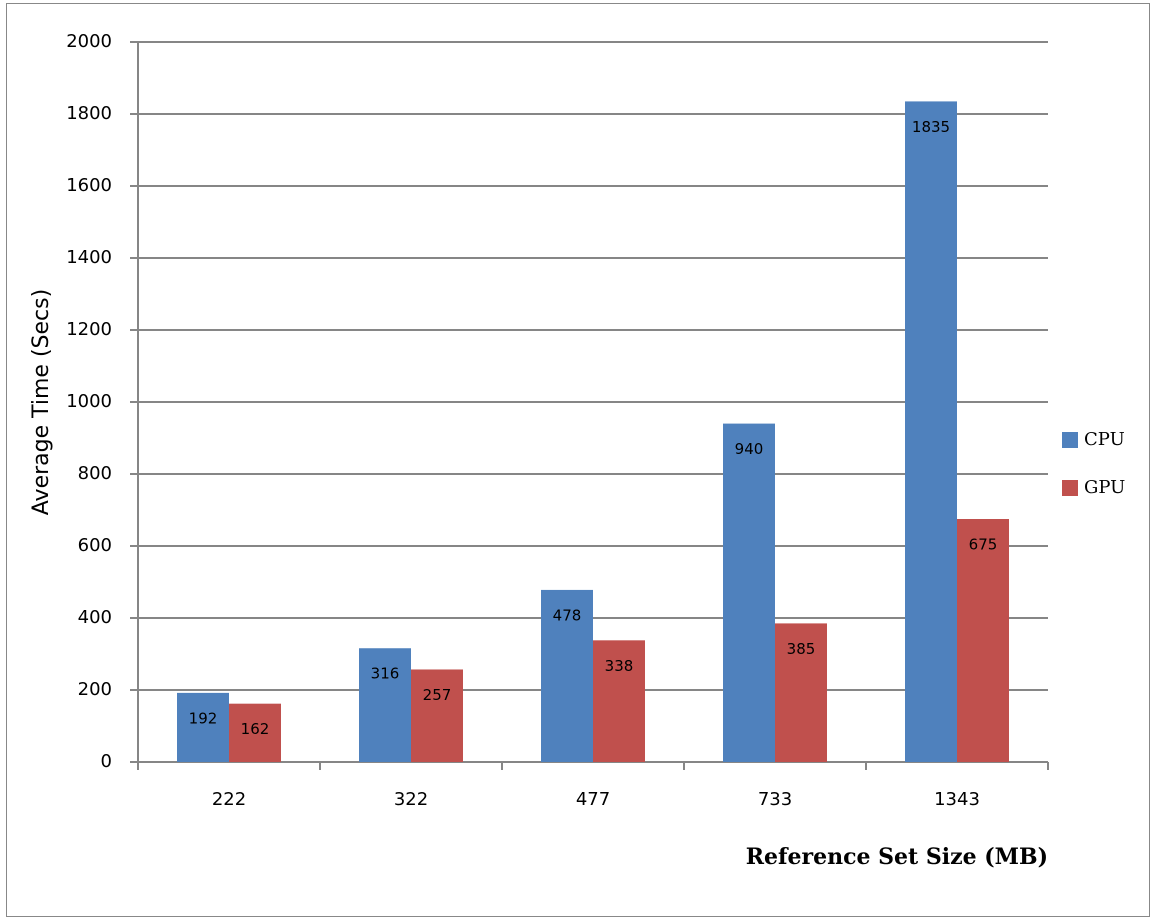 This screenshot has height=920, width=1153. What do you see at coordinates (41, 402) in the screenshot?
I see `y-axis-title: Average Time (Secs)` at bounding box center [41, 402].